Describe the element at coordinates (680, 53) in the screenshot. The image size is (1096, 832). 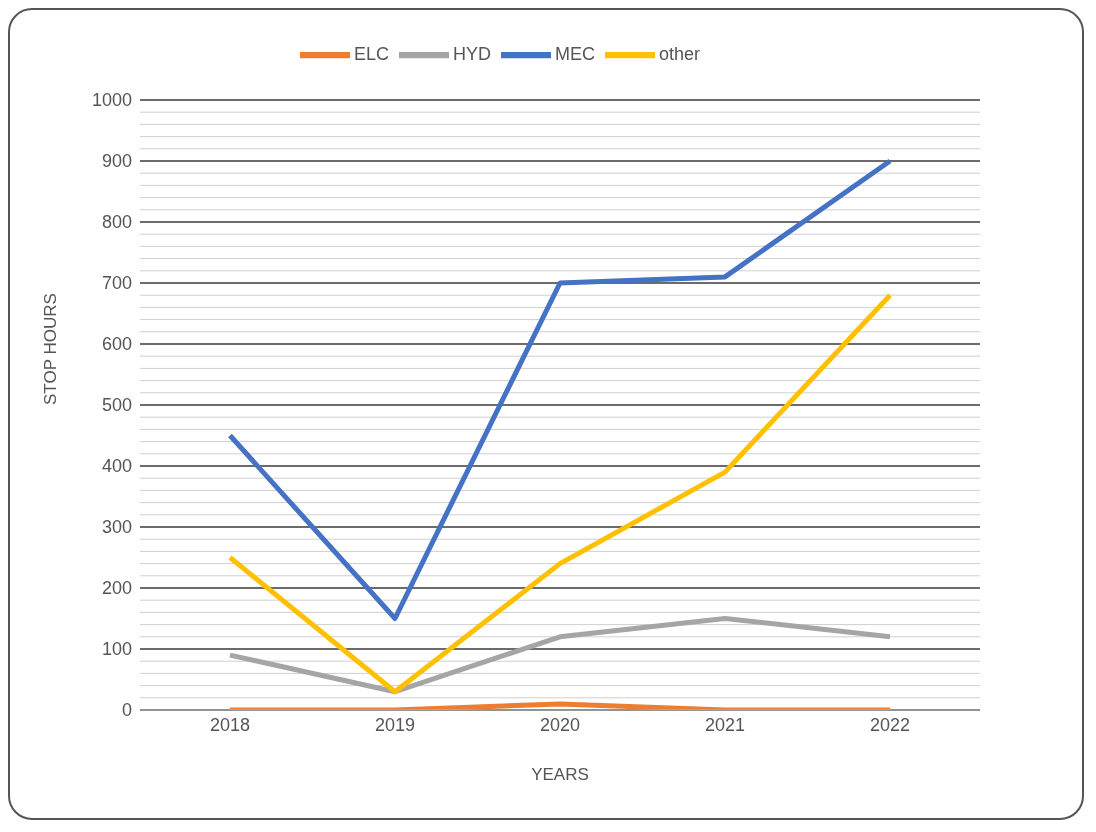
I see `legend-label: other` at that location.